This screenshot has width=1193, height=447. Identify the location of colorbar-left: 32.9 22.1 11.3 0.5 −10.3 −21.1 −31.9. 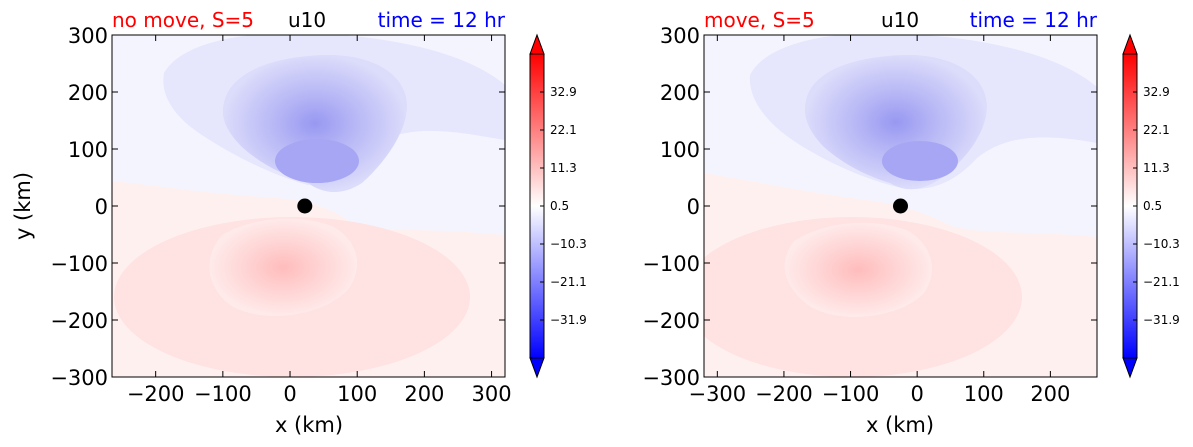
(558, 206).